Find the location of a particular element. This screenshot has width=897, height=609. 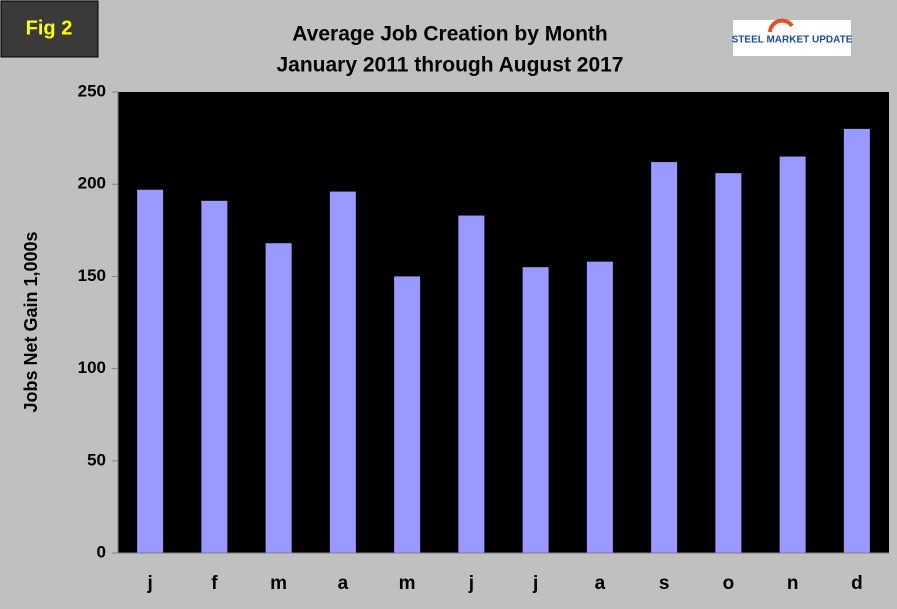

y-tick-label: 50 is located at coordinates (96, 459).